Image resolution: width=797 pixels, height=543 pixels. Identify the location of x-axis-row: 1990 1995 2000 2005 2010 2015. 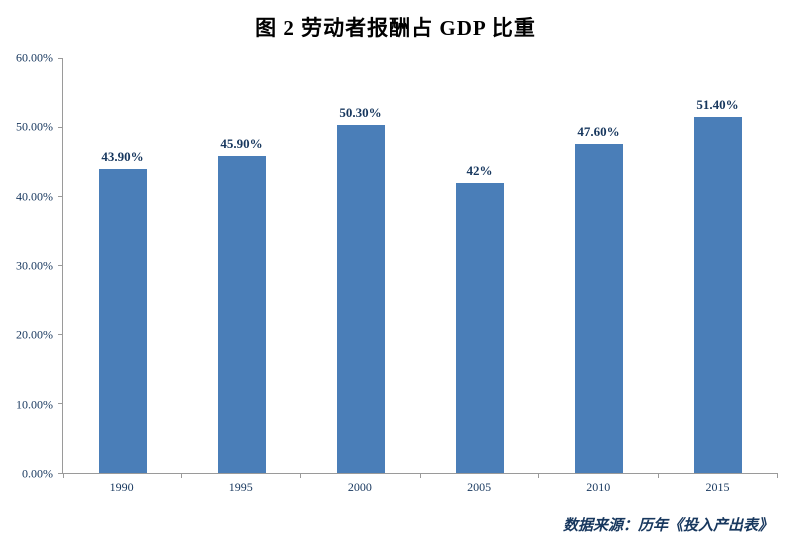
(392, 487).